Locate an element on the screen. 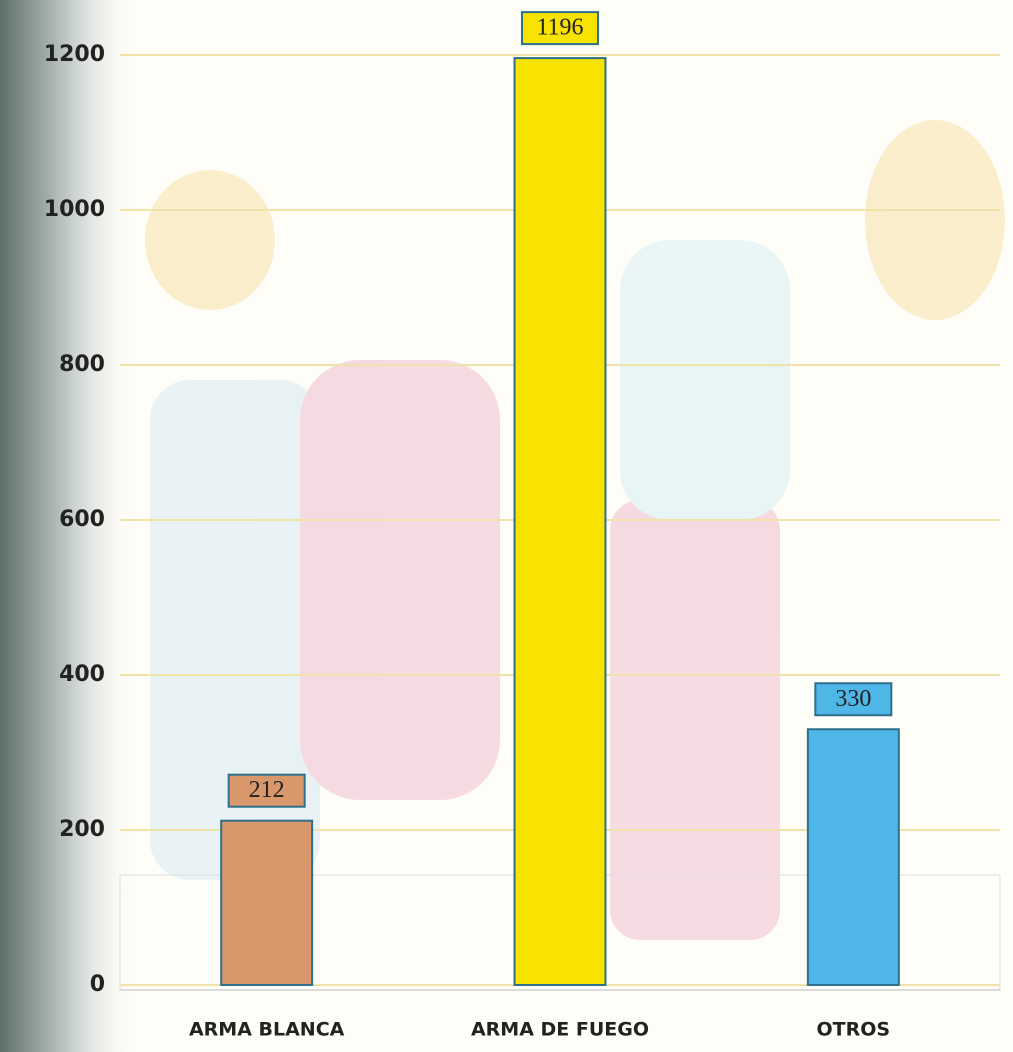  value-label: 212 is located at coordinates (267, 790).